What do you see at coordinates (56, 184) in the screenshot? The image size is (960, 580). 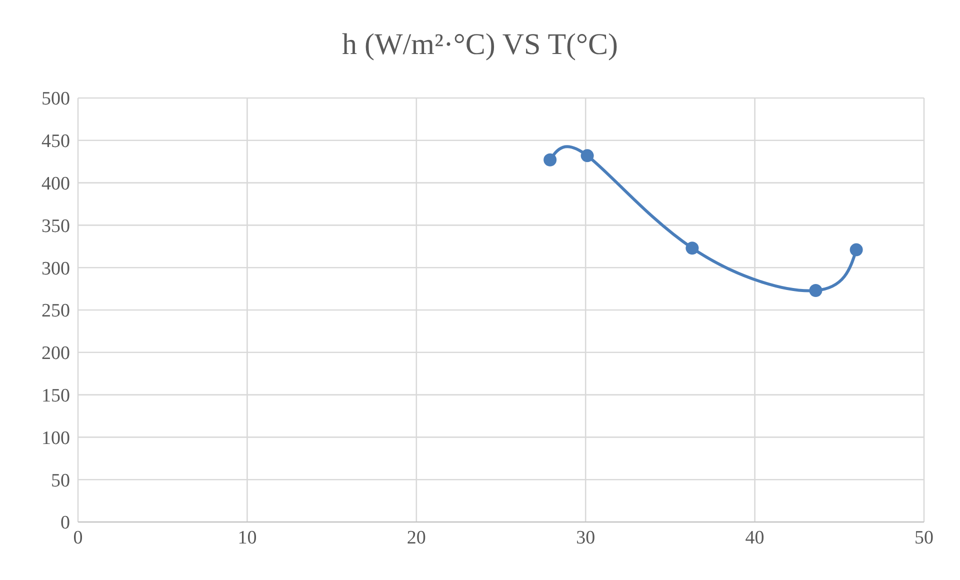 I see `y-tick-label: 400` at bounding box center [56, 184].